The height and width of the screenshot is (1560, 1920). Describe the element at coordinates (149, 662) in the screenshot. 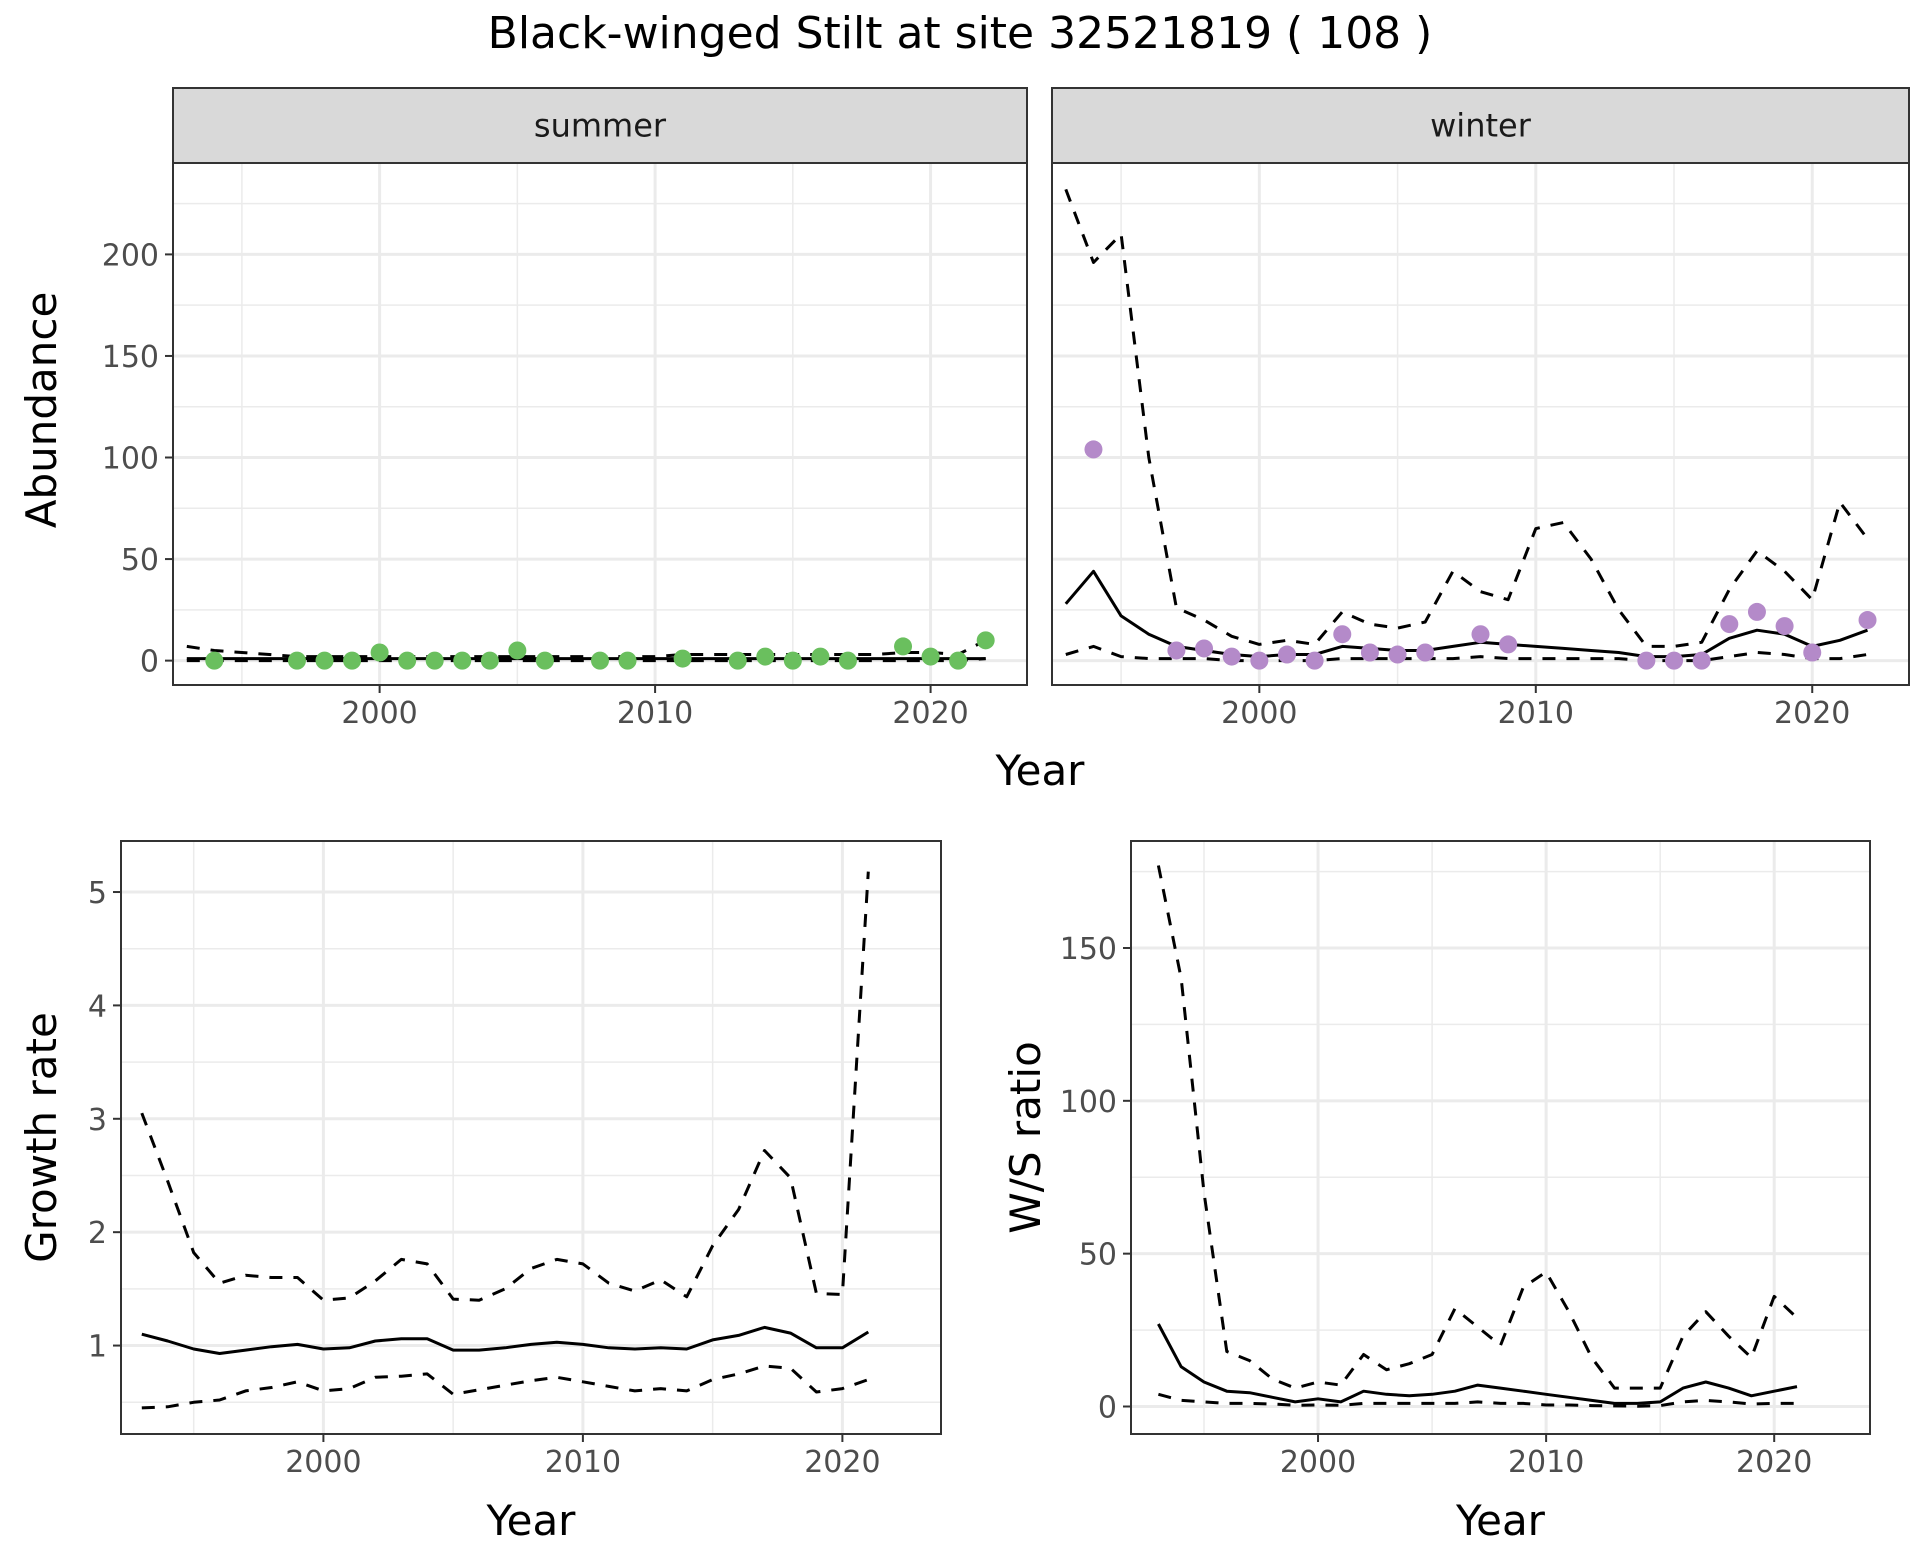

I see `y-tick-label: 0` at that location.